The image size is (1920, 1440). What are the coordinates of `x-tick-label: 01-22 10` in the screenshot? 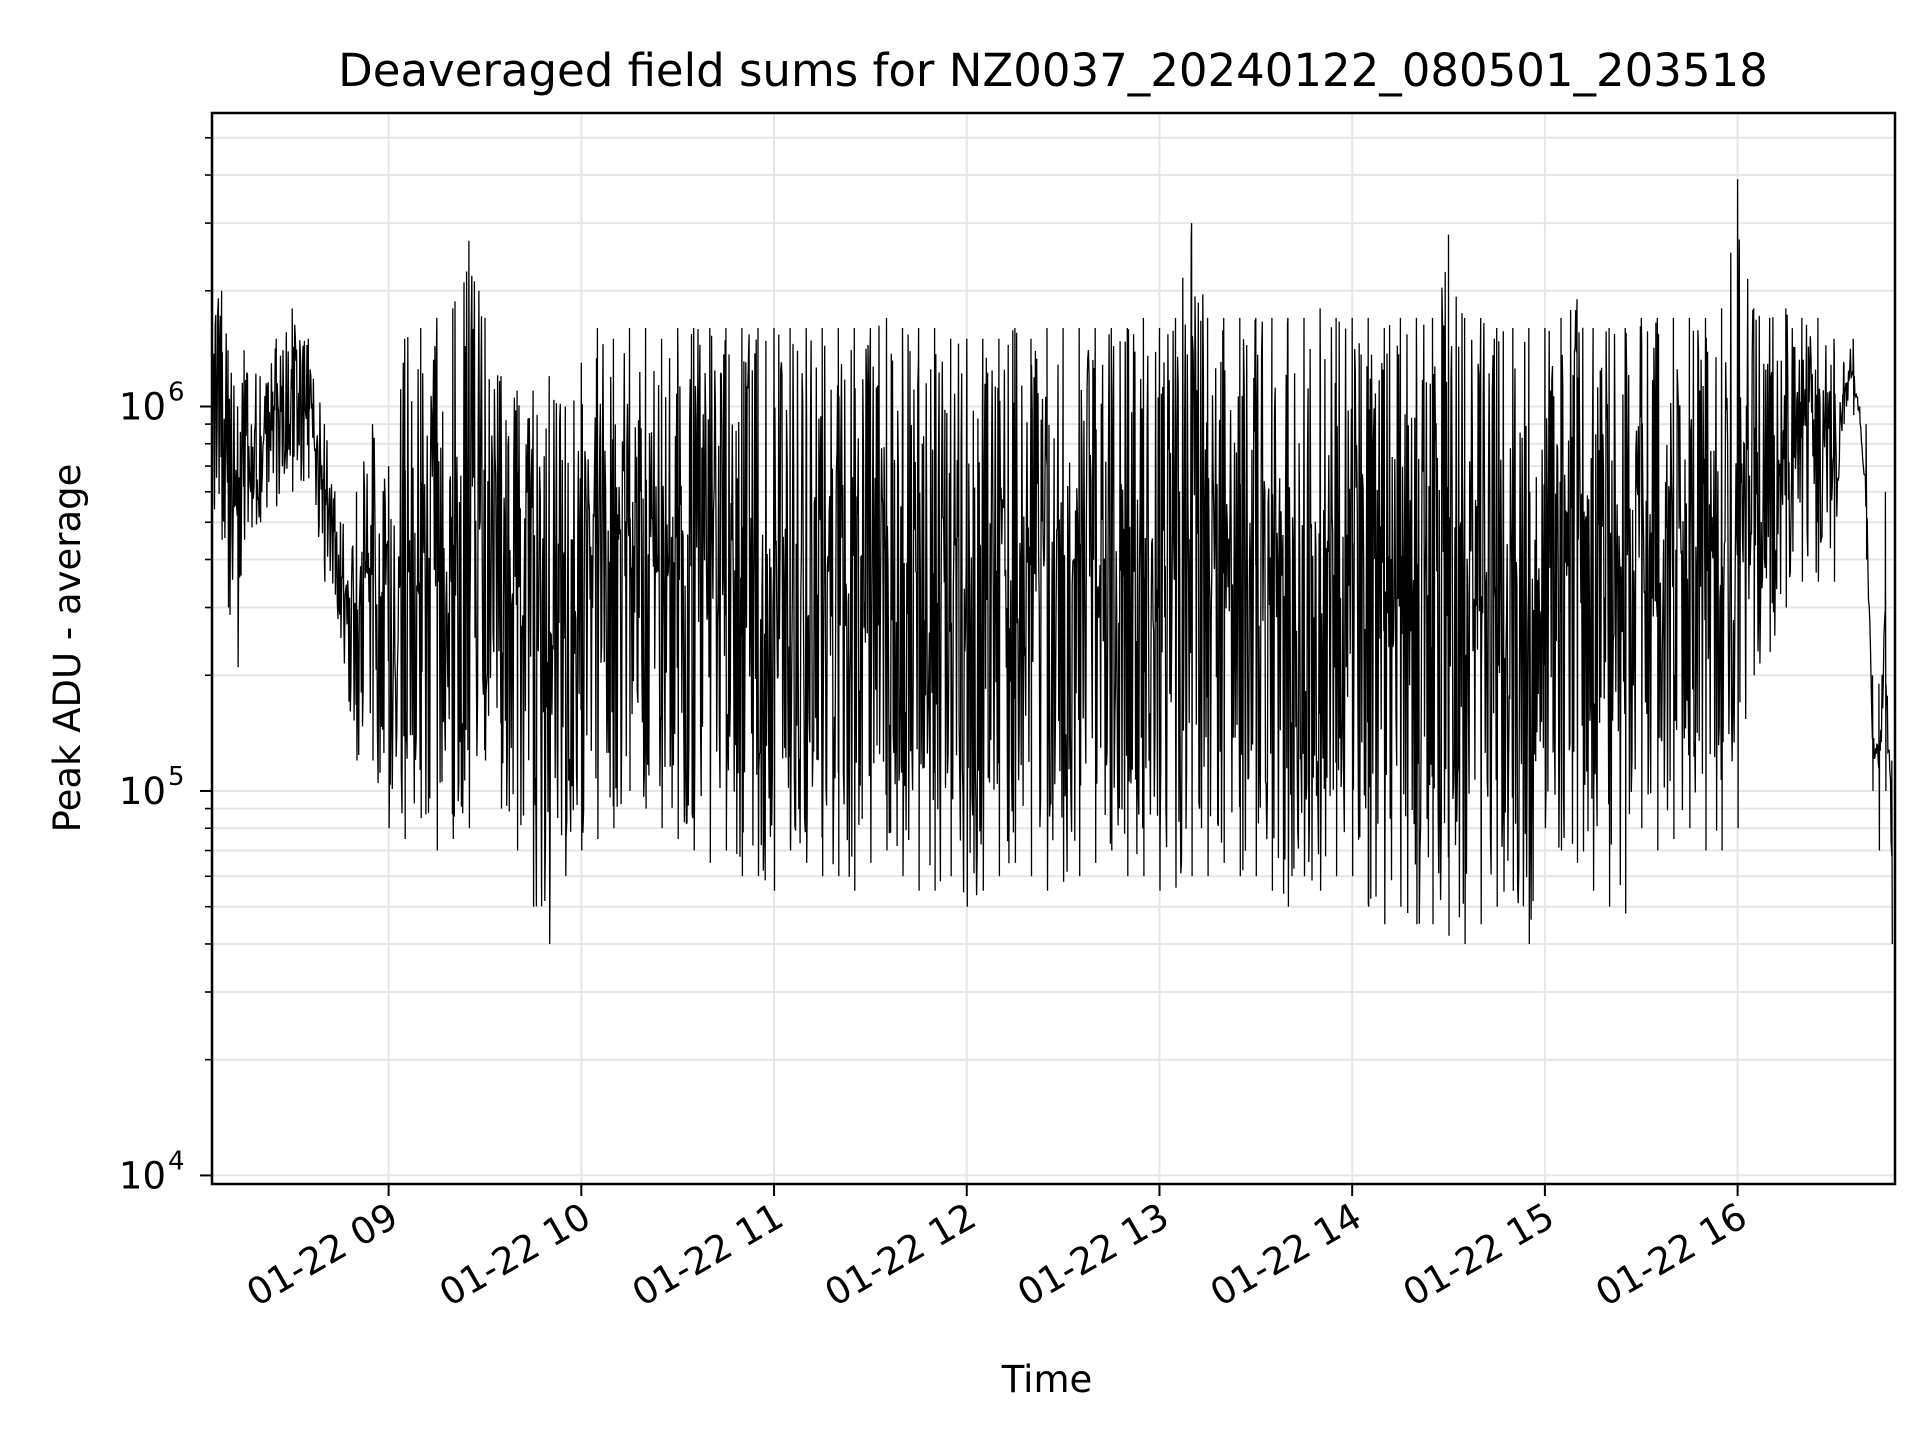 It's located at (515, 1255).